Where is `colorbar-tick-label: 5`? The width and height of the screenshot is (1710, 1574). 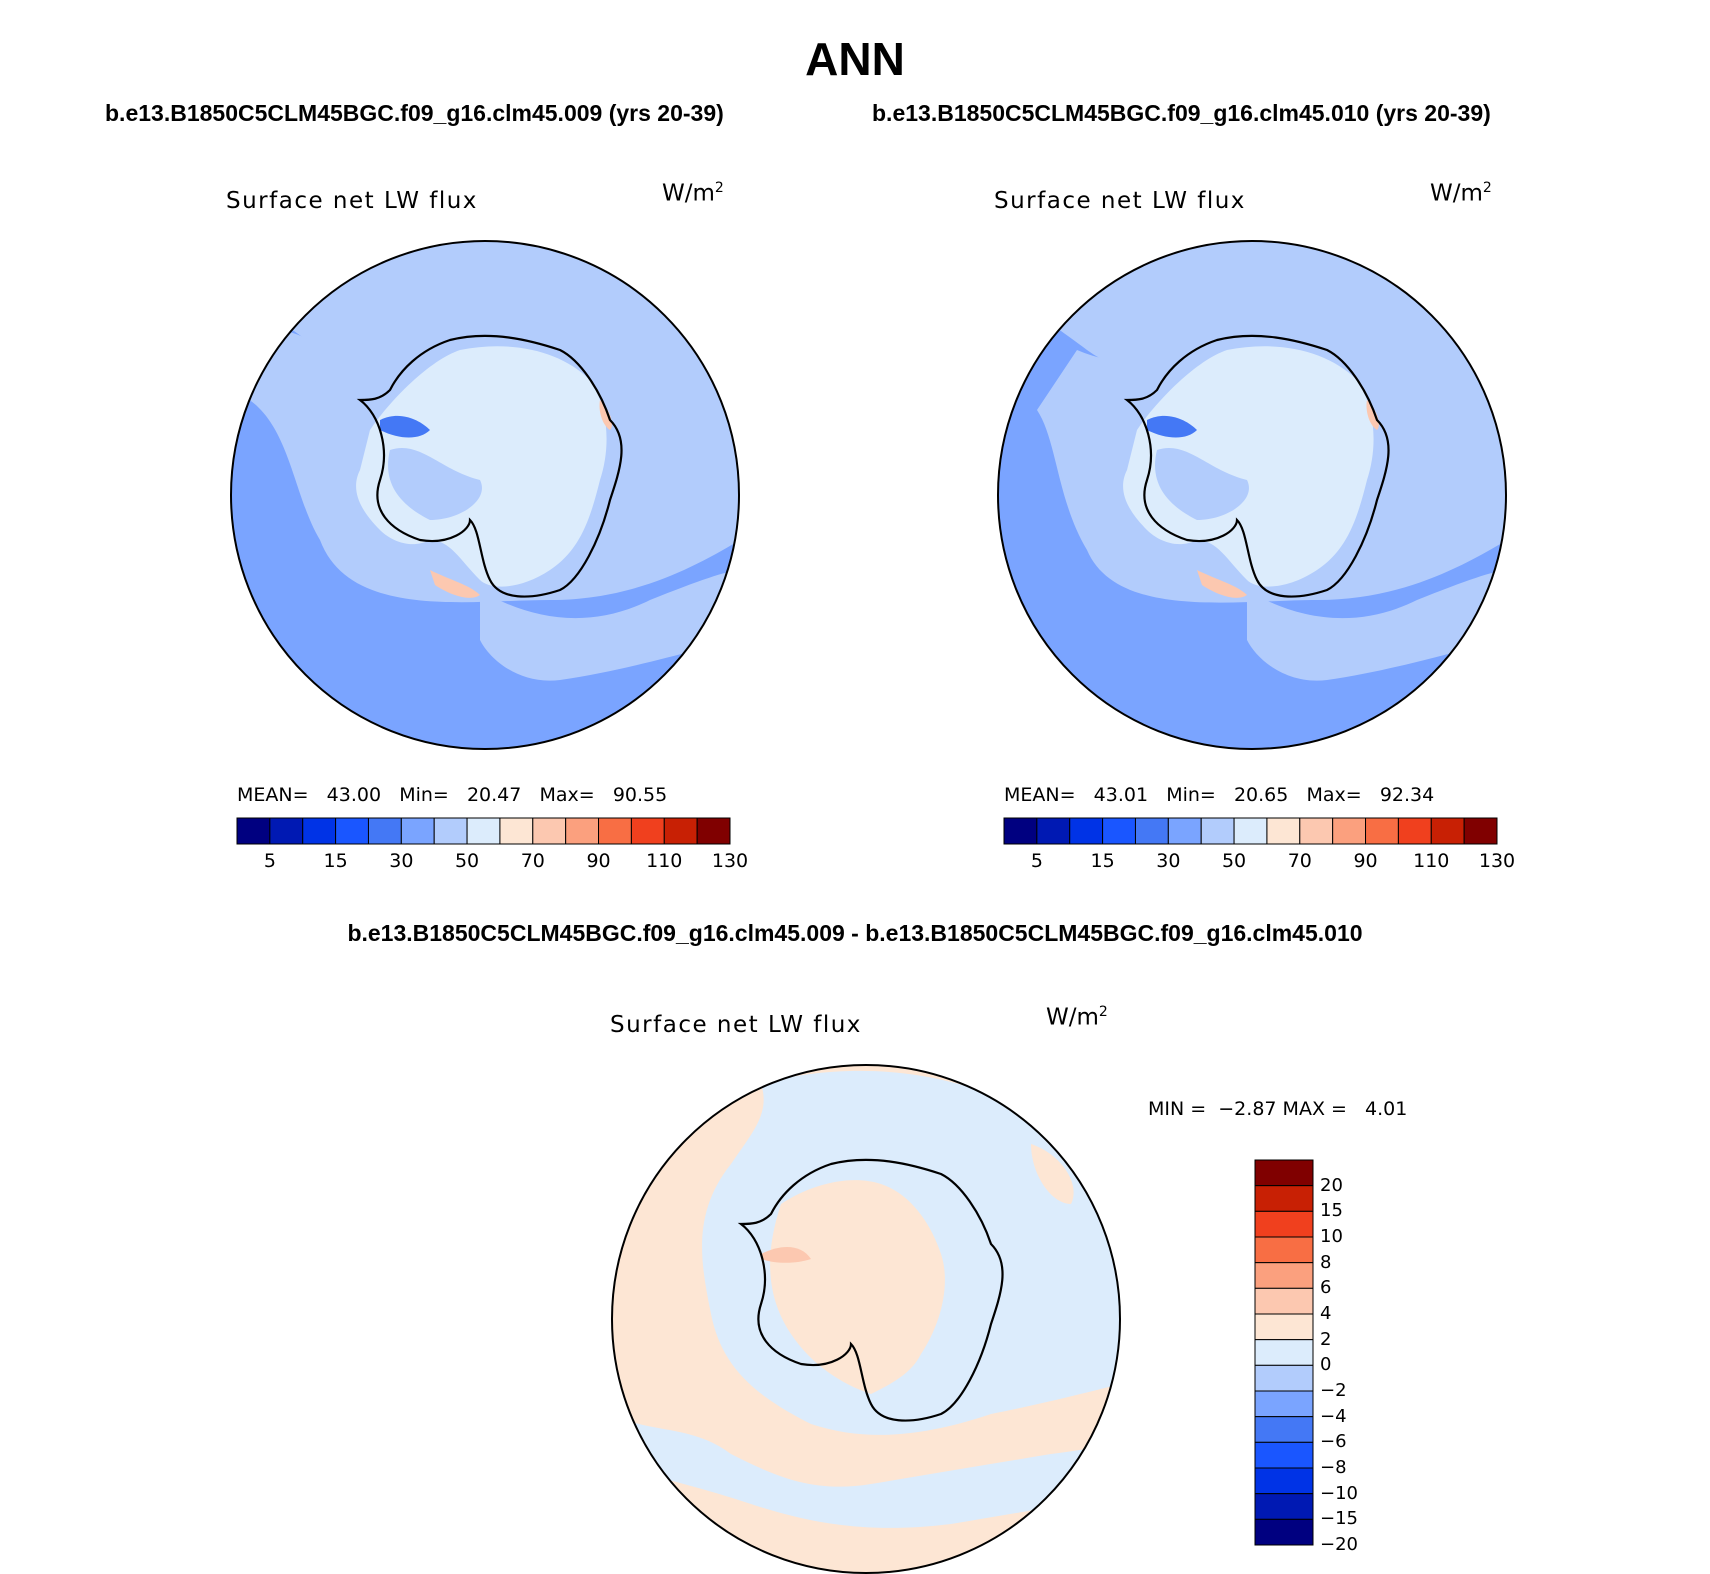
colorbar-tick-label: 5 is located at coordinates (1036, 861).